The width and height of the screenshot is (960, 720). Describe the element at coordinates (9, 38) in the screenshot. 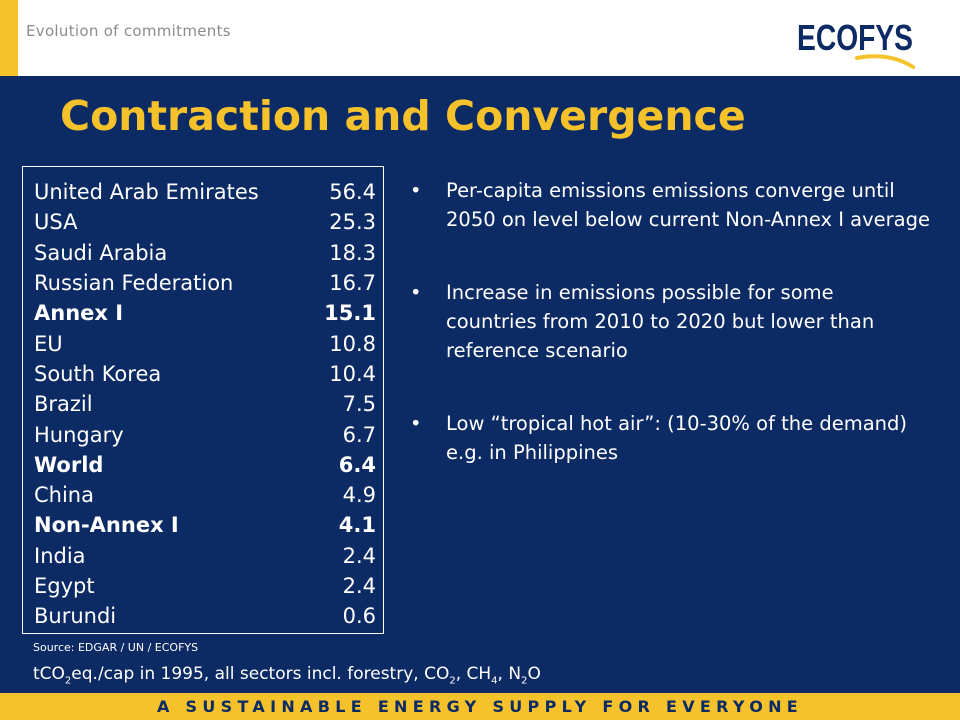

I see `header-accent-strip` at that location.